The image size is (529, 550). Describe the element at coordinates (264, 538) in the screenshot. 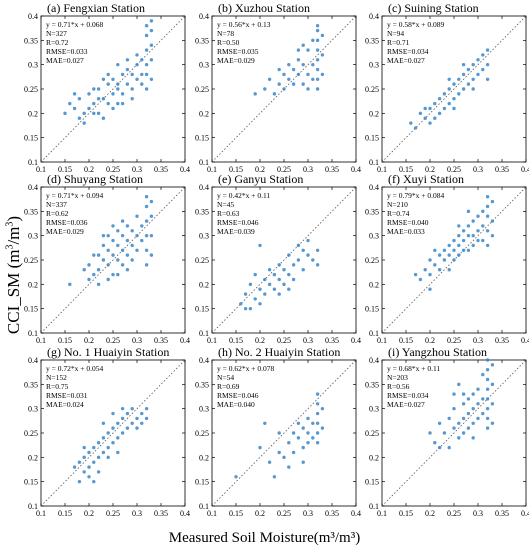

I see `x-axis-title: Measured Soil Moisture(m³/m³)` at that location.